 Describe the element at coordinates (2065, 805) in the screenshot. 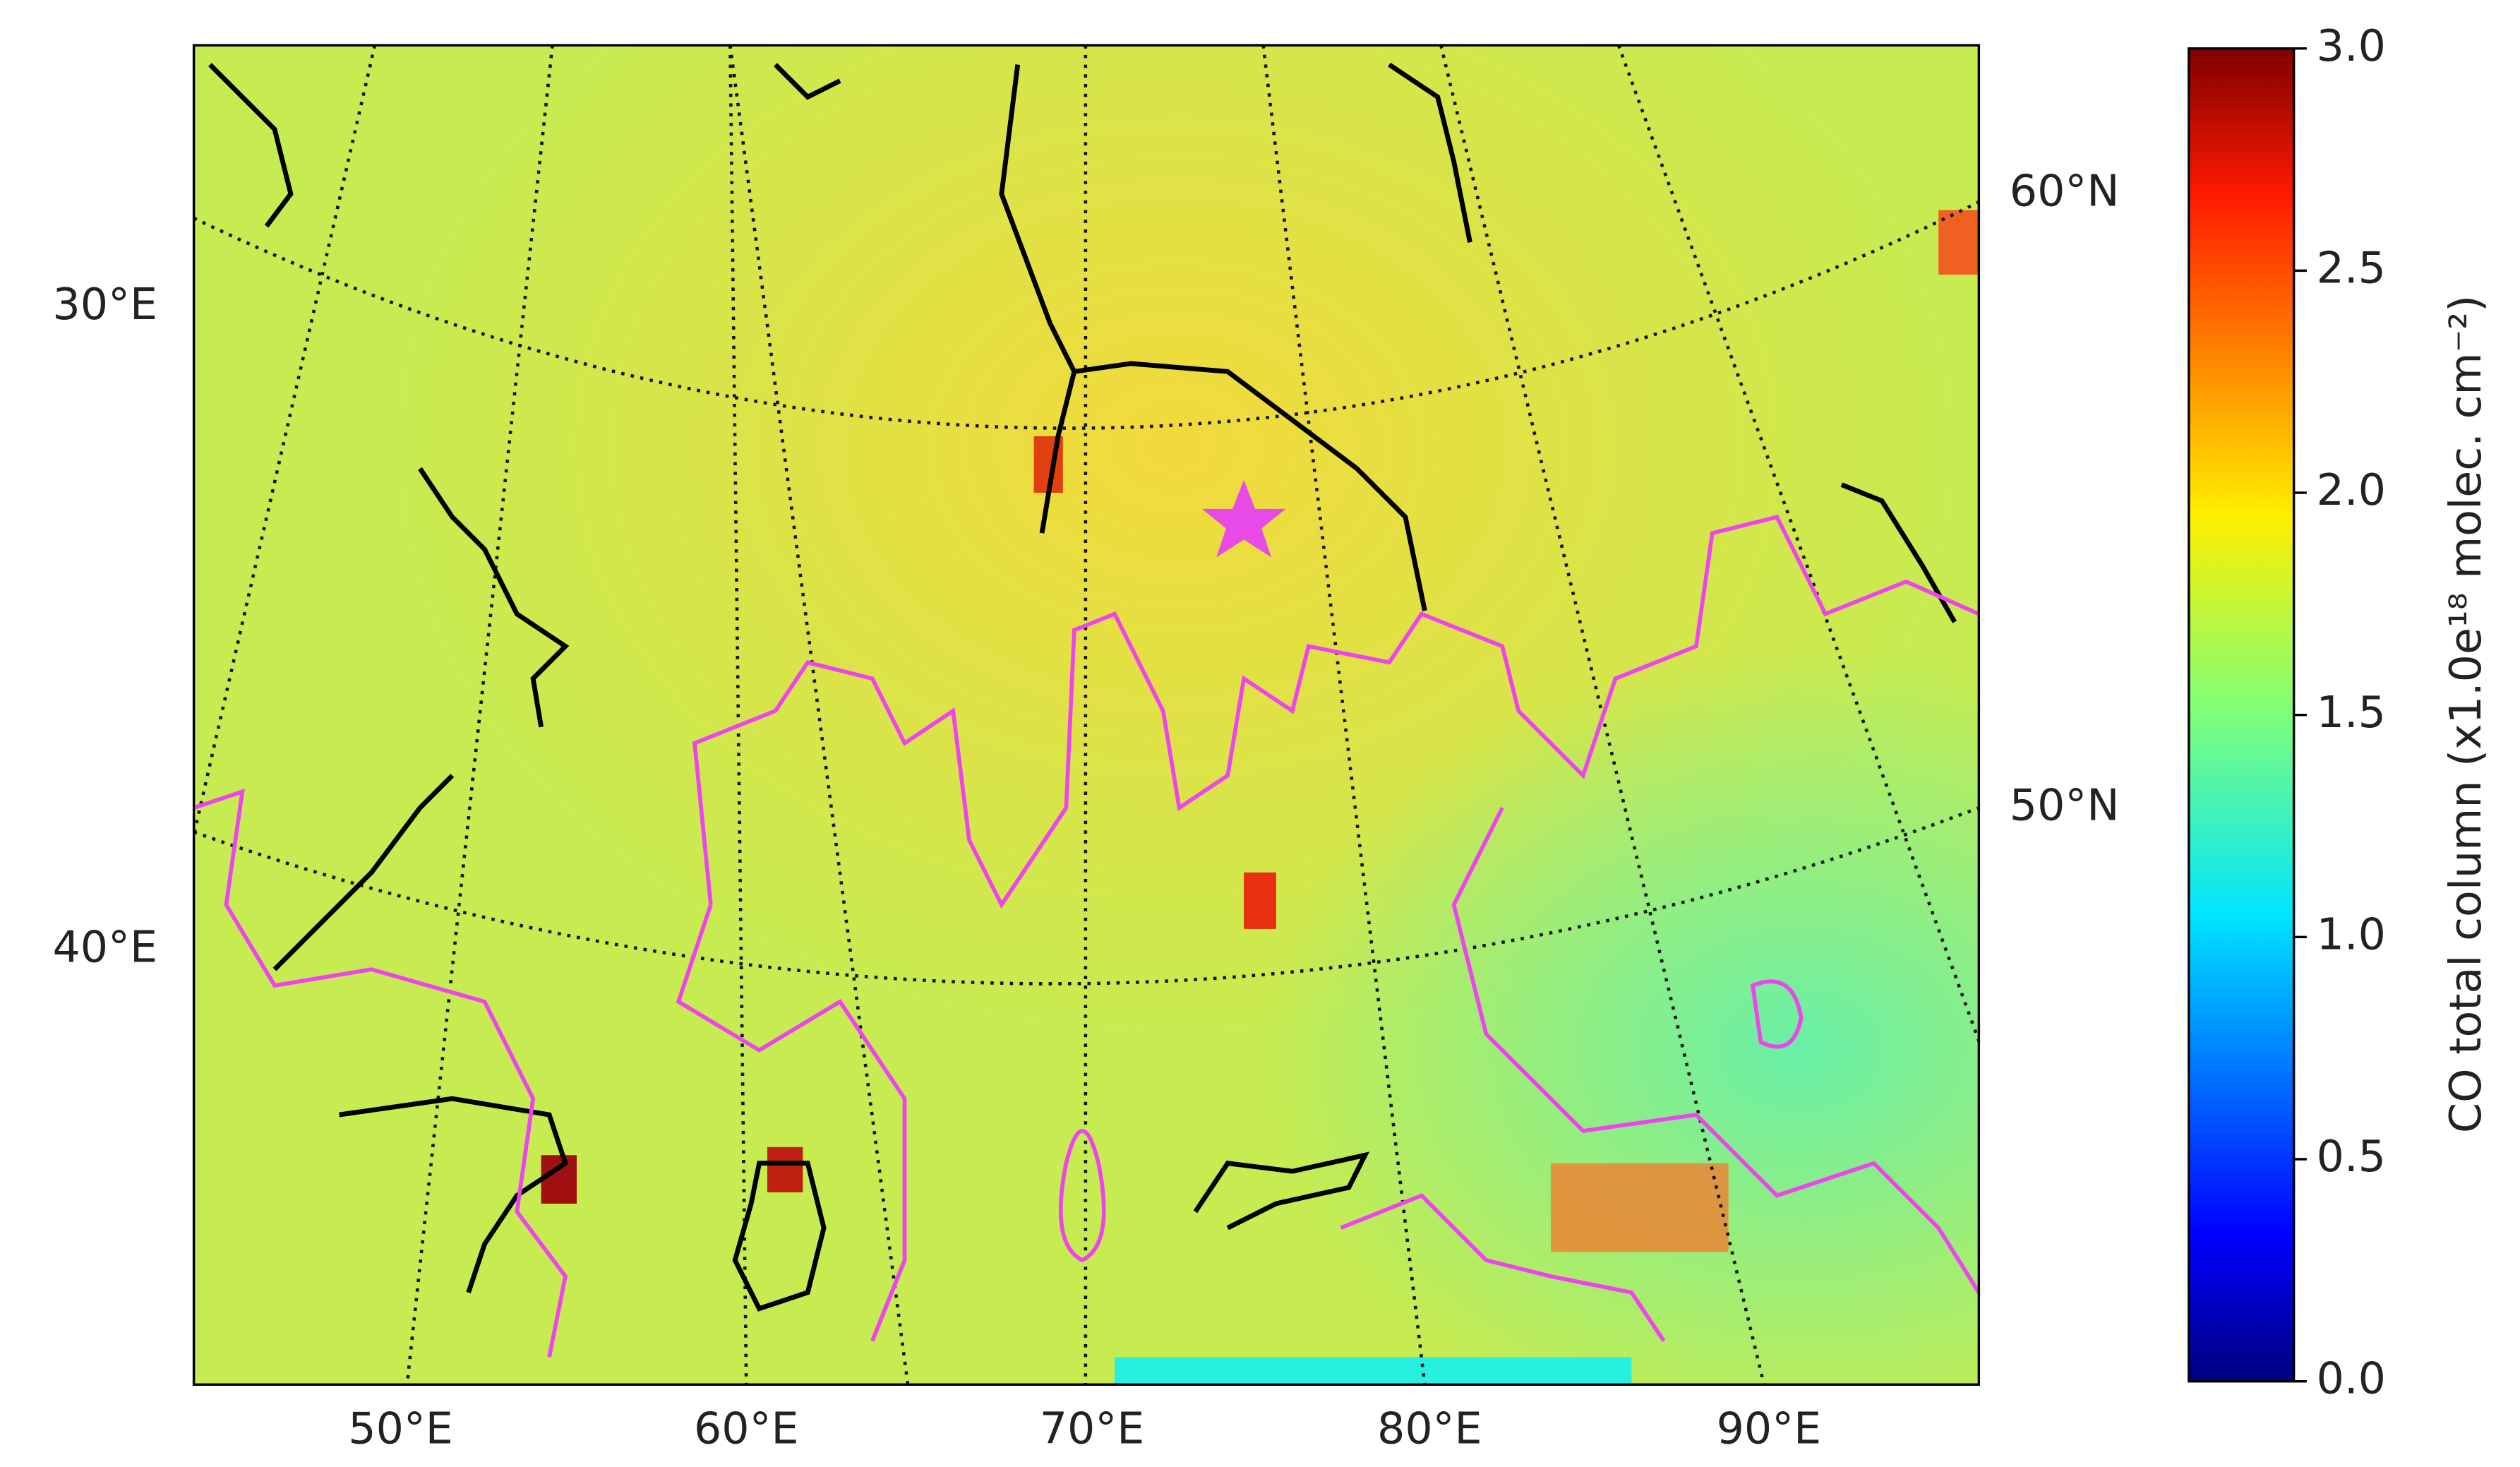

I see `right-label: 50°N` at that location.